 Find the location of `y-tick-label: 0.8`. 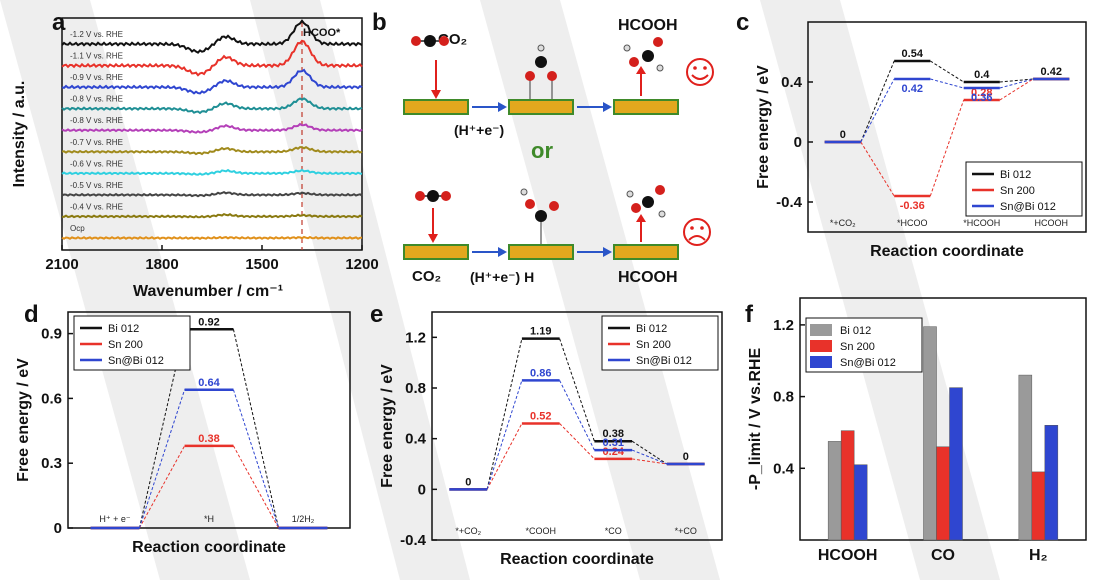

y-tick-label: 0.8 is located at coordinates (415, 388).